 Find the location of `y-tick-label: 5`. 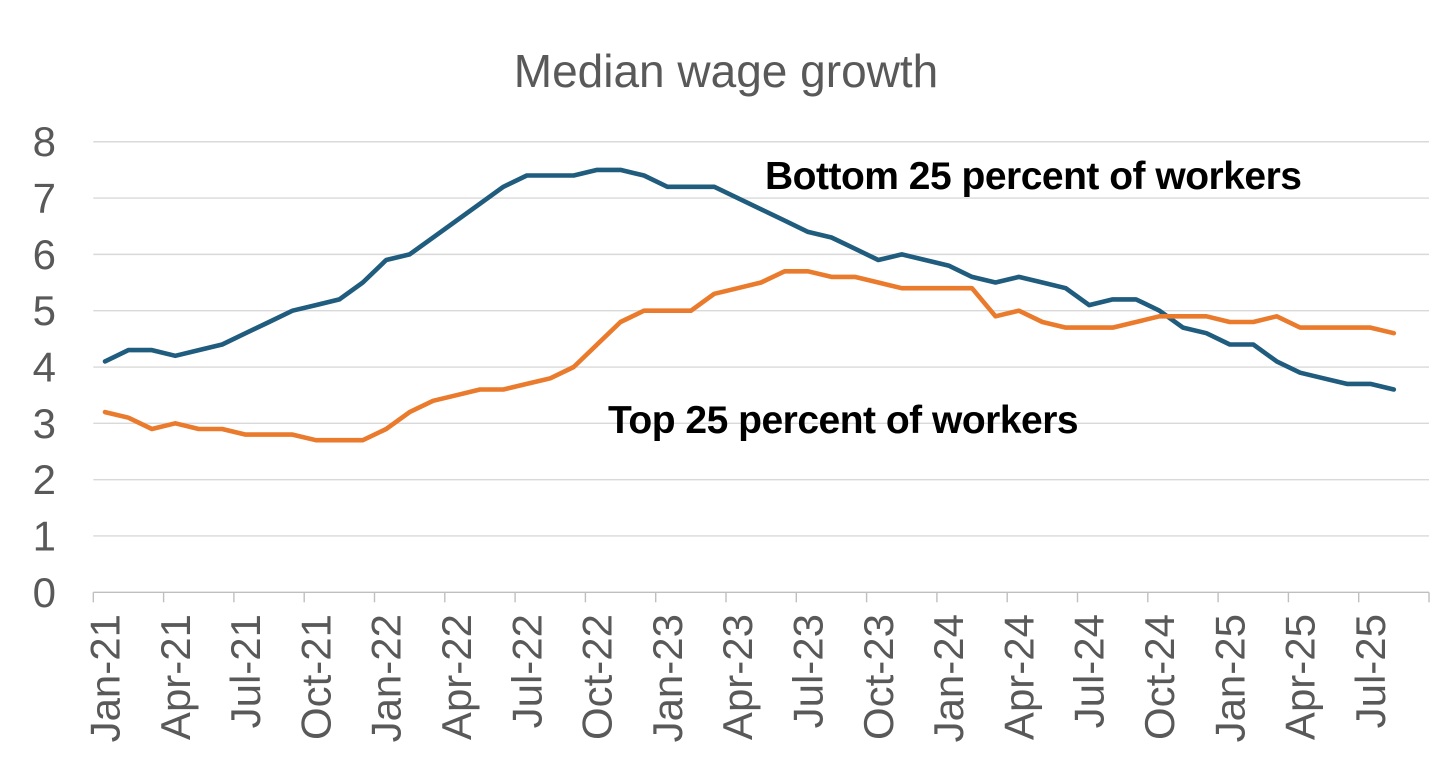

y-tick-label: 5 is located at coordinates (44, 310).